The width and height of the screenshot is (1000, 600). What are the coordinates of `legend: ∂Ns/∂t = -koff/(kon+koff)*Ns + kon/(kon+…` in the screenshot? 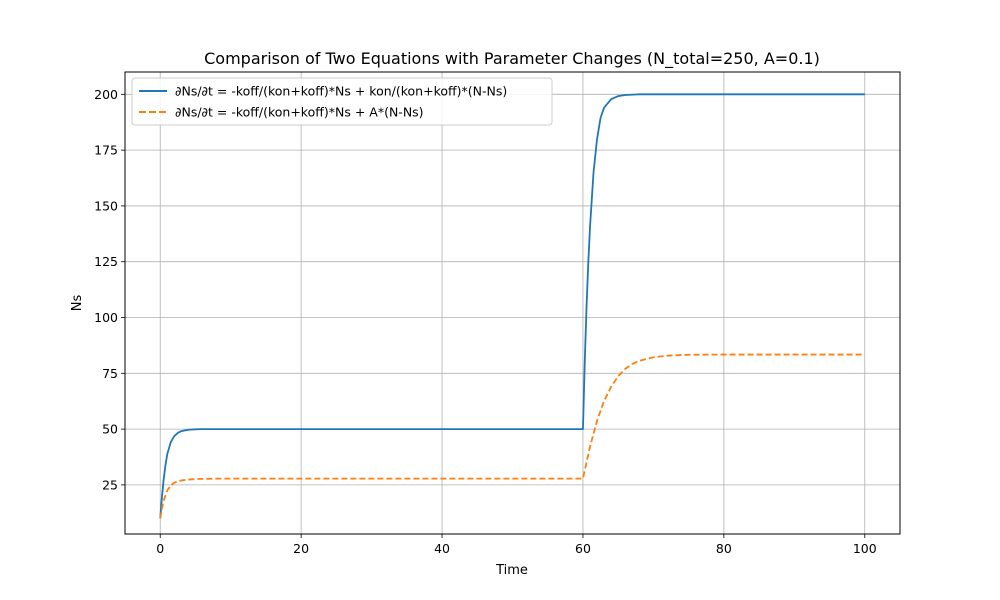 It's located at (342, 101).